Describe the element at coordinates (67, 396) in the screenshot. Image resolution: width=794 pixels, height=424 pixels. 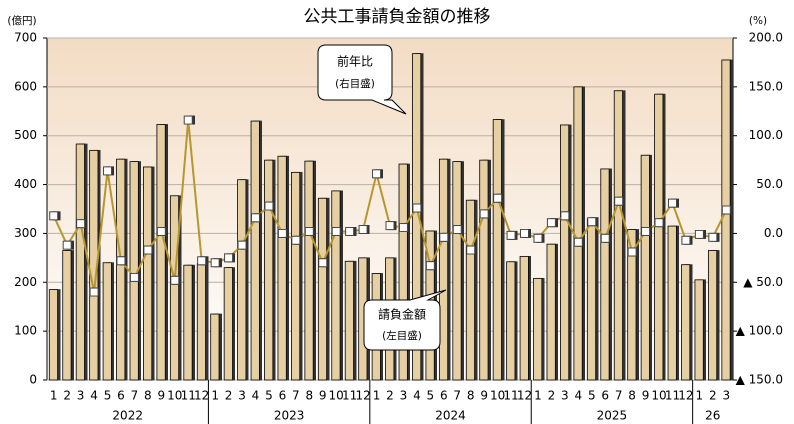
I see `x-tick-label: 2` at that location.